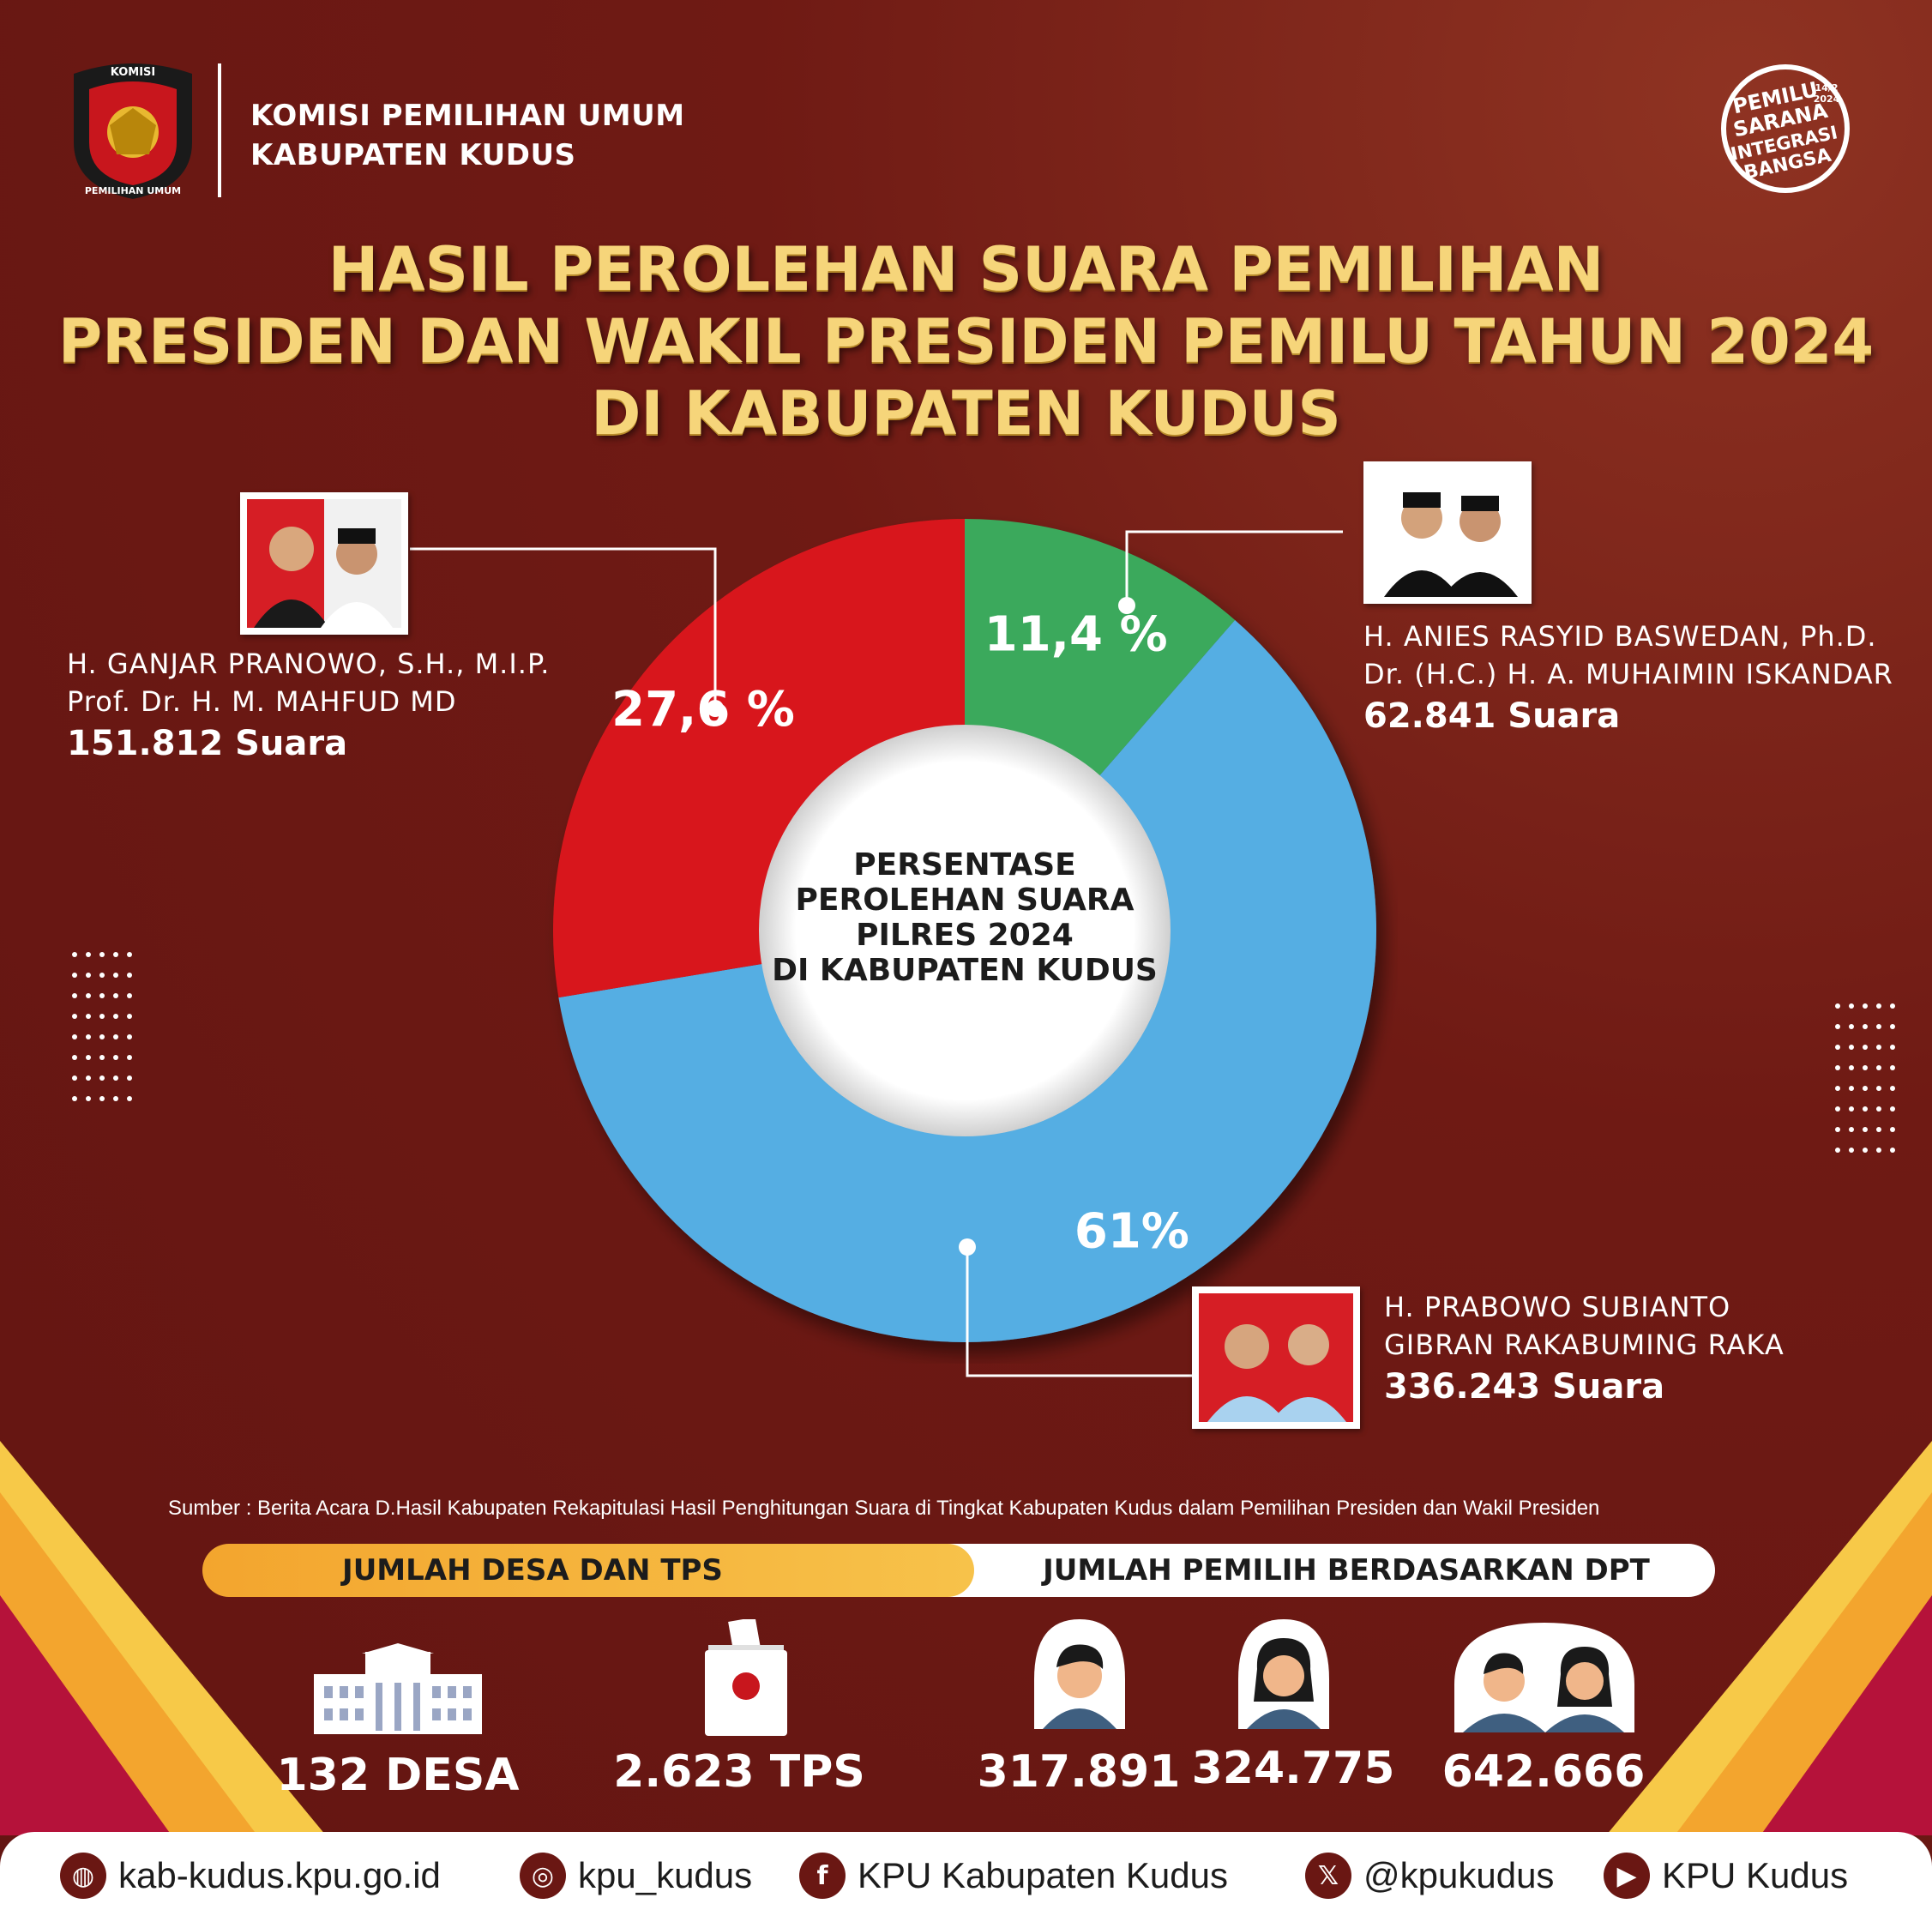 The image size is (1932, 1922). Describe the element at coordinates (965, 970) in the screenshot. I see `center-label-4: DI KABUPATEN KUDUS` at that location.